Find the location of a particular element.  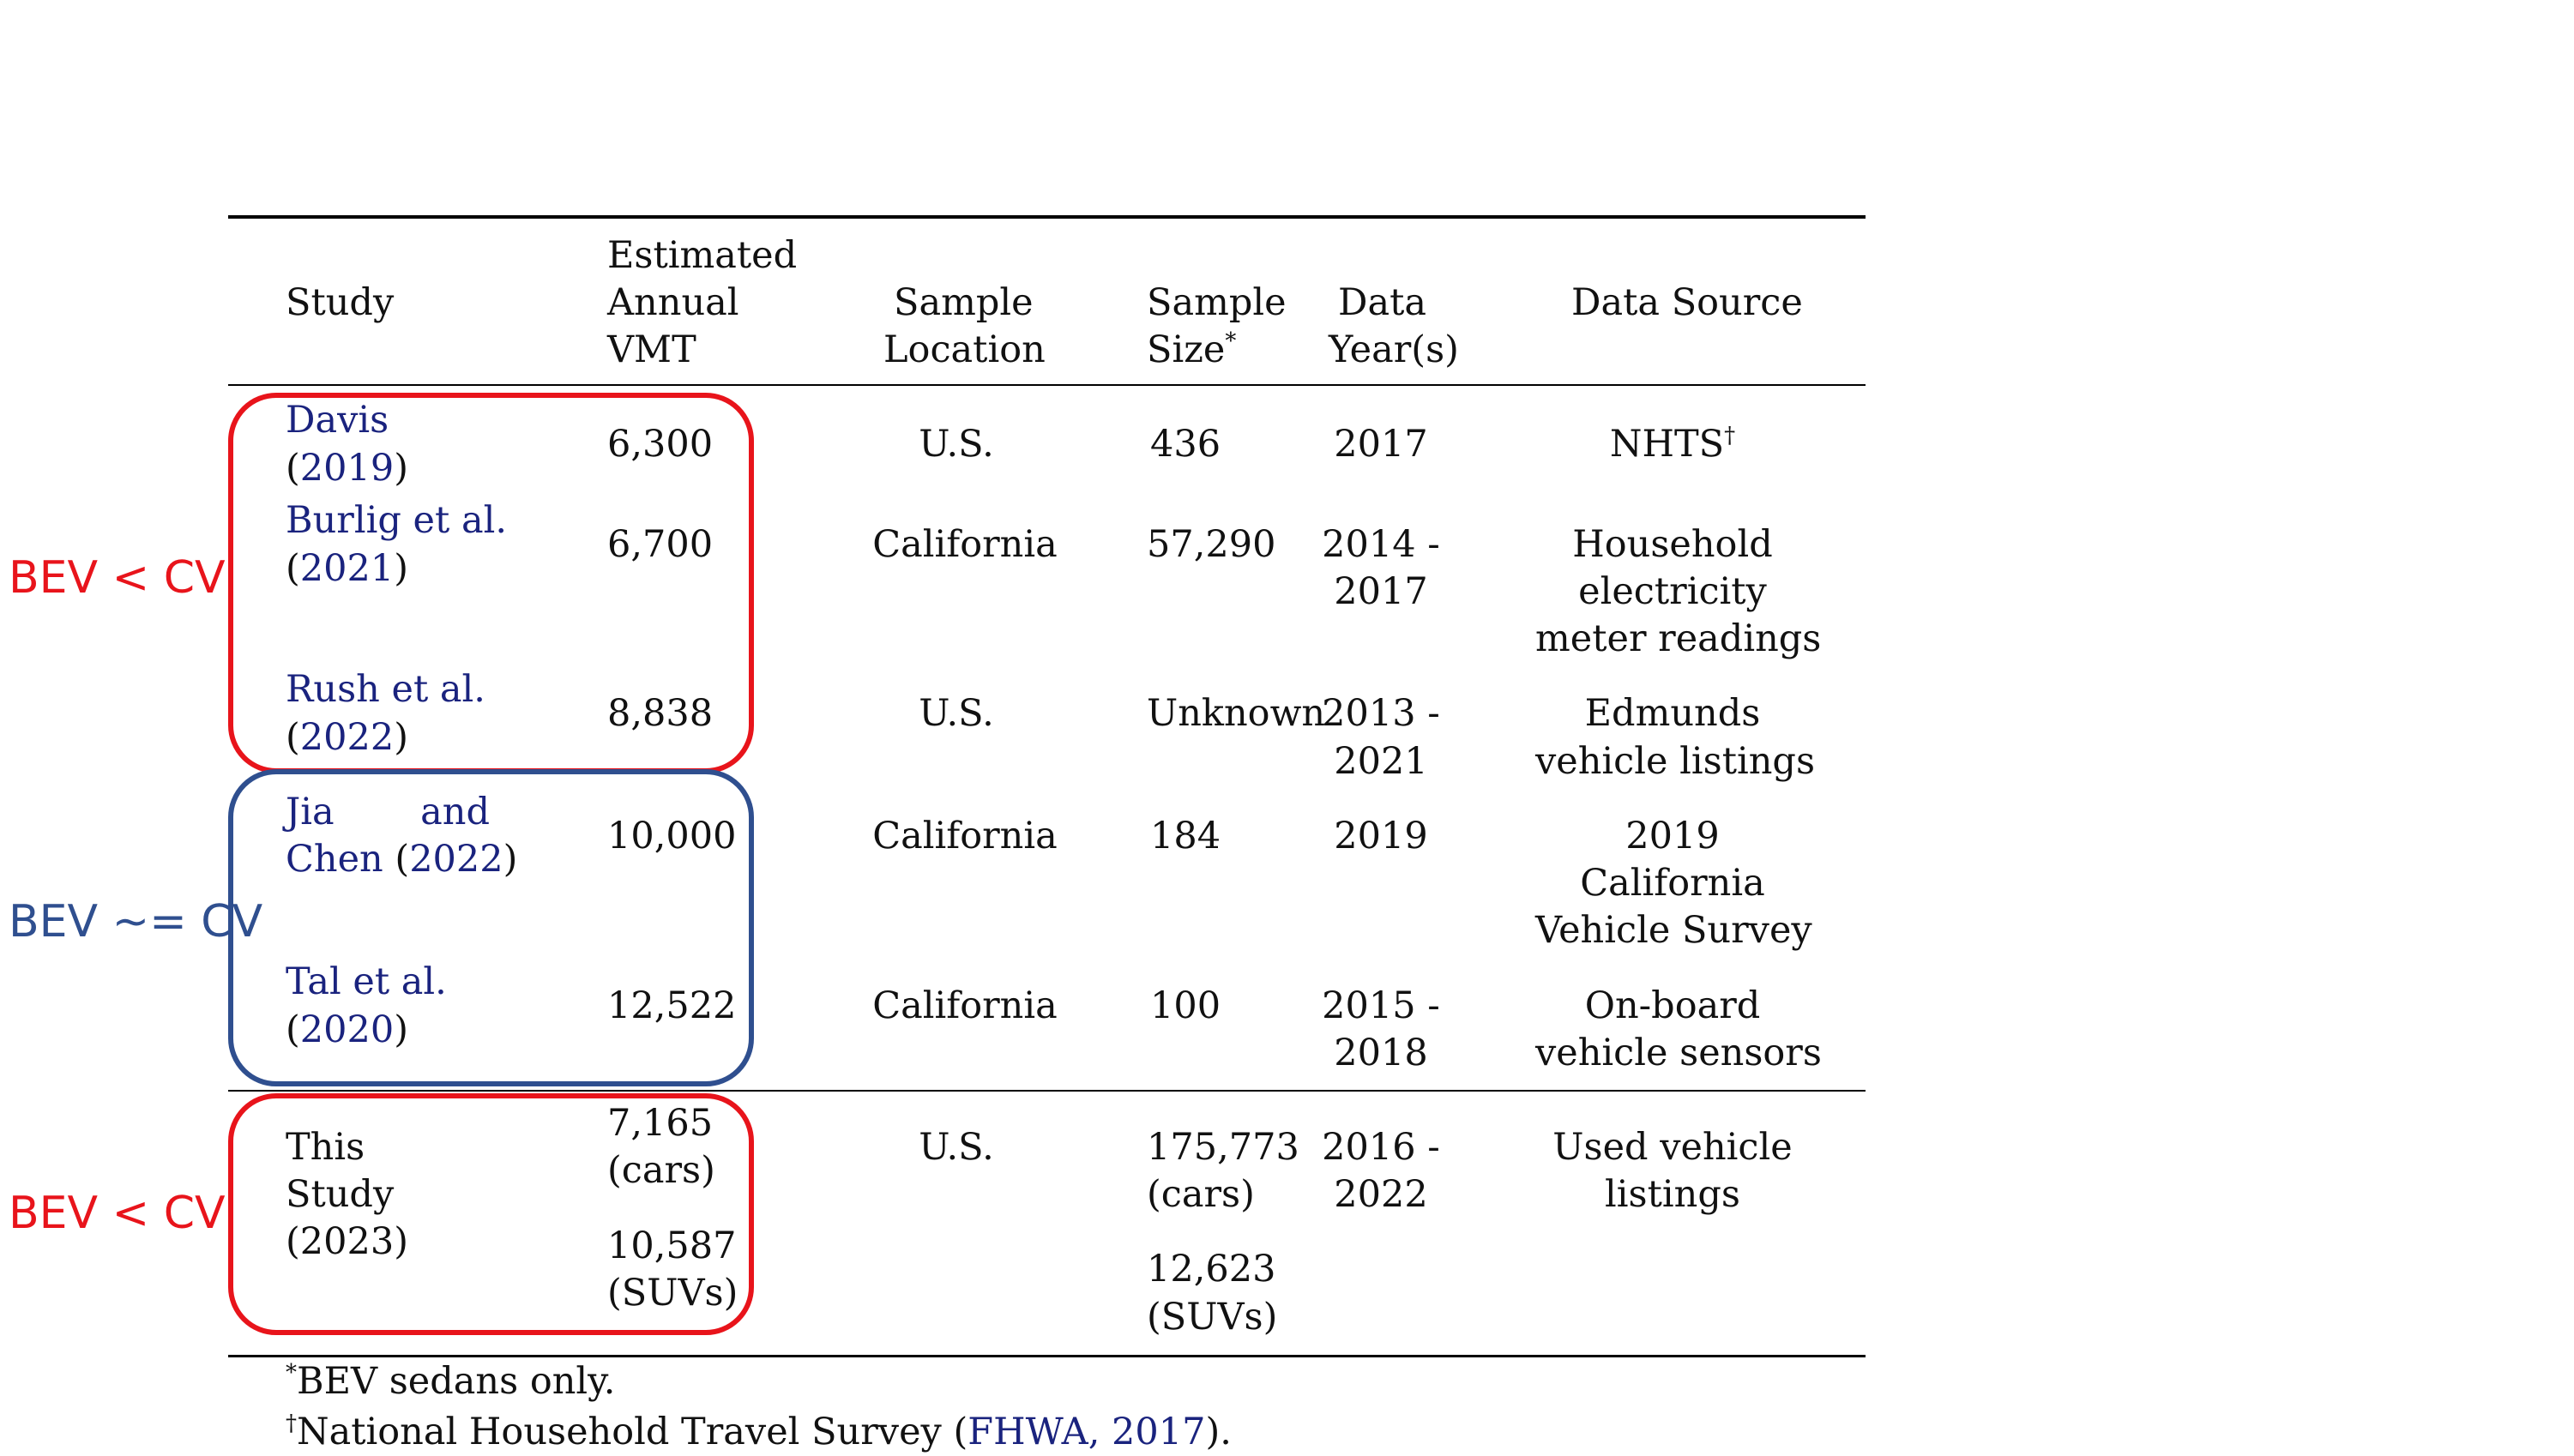

header-vmt-2: Annual is located at coordinates (673, 303).